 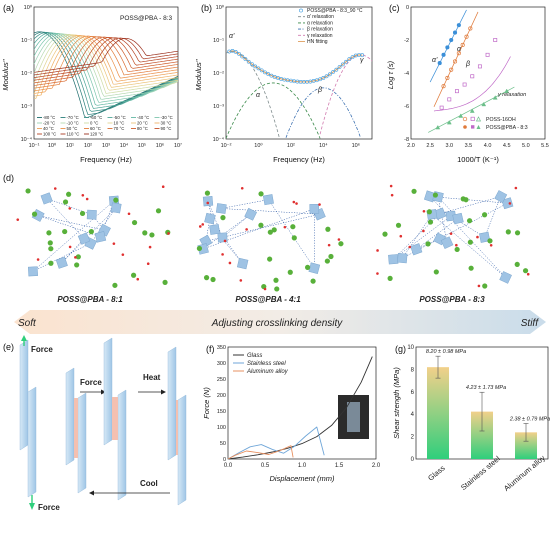 What do you see at coordinates (400, 349) in the screenshot?
I see `panel-g-label: (g)` at bounding box center [400, 349].